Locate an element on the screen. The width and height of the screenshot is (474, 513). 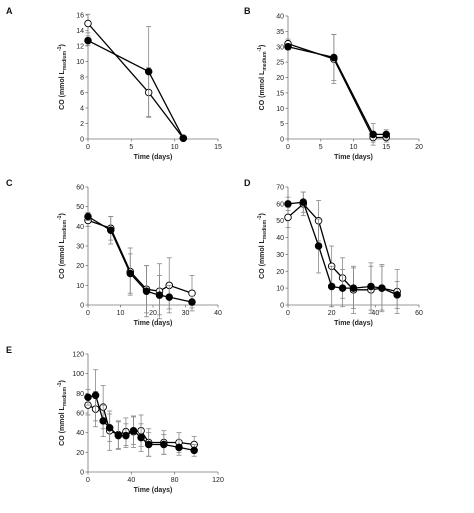
series-open is located at coordinates (140, 267).